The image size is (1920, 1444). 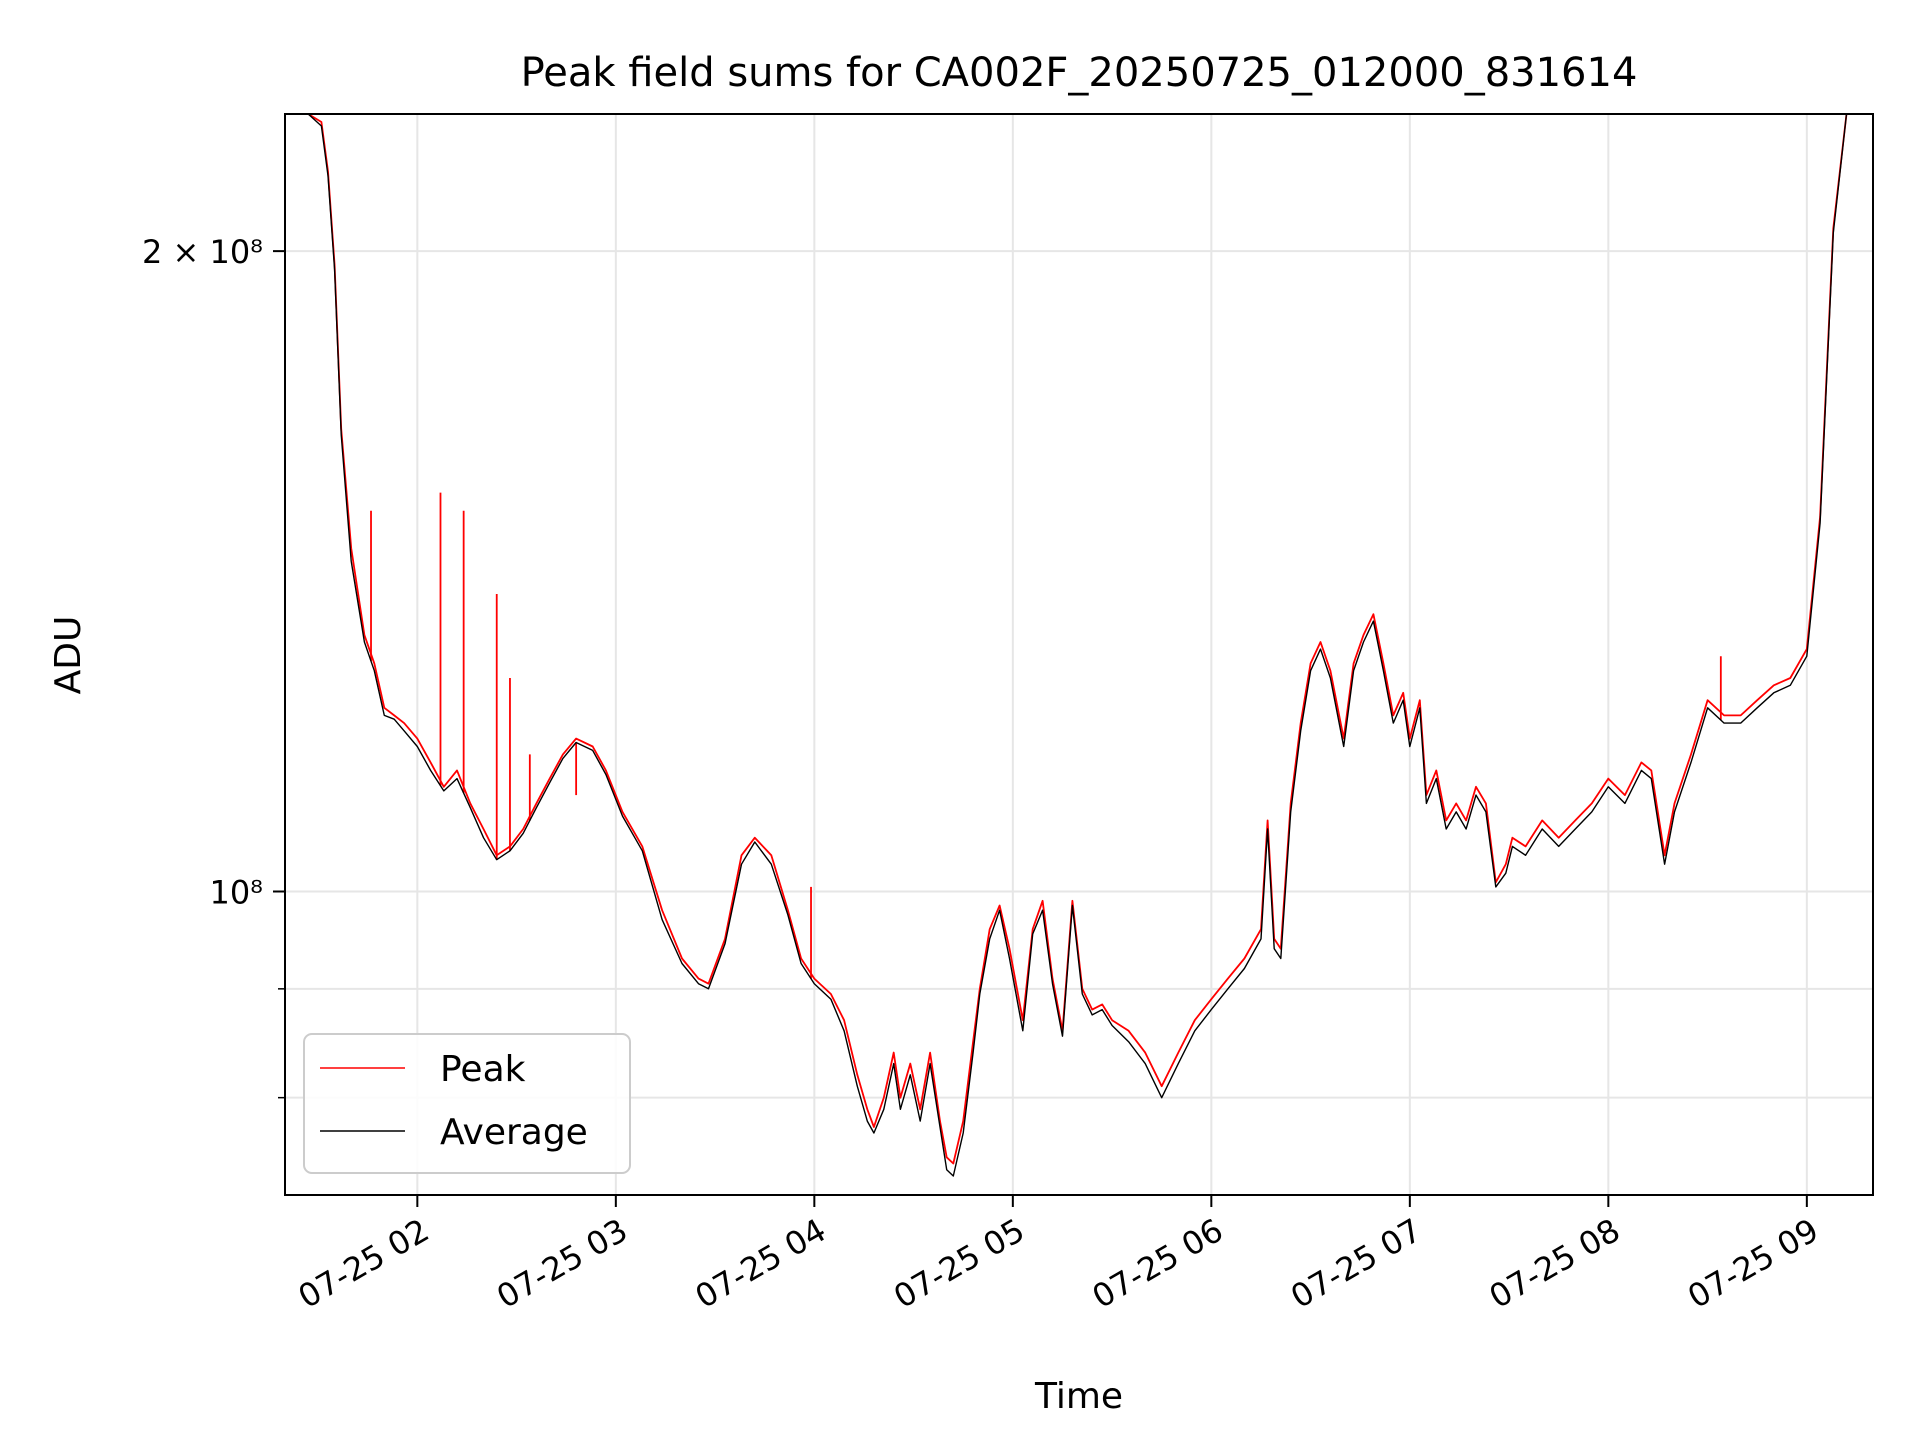 What do you see at coordinates (483, 1069) in the screenshot?
I see `legend-label-peak: Peak` at bounding box center [483, 1069].